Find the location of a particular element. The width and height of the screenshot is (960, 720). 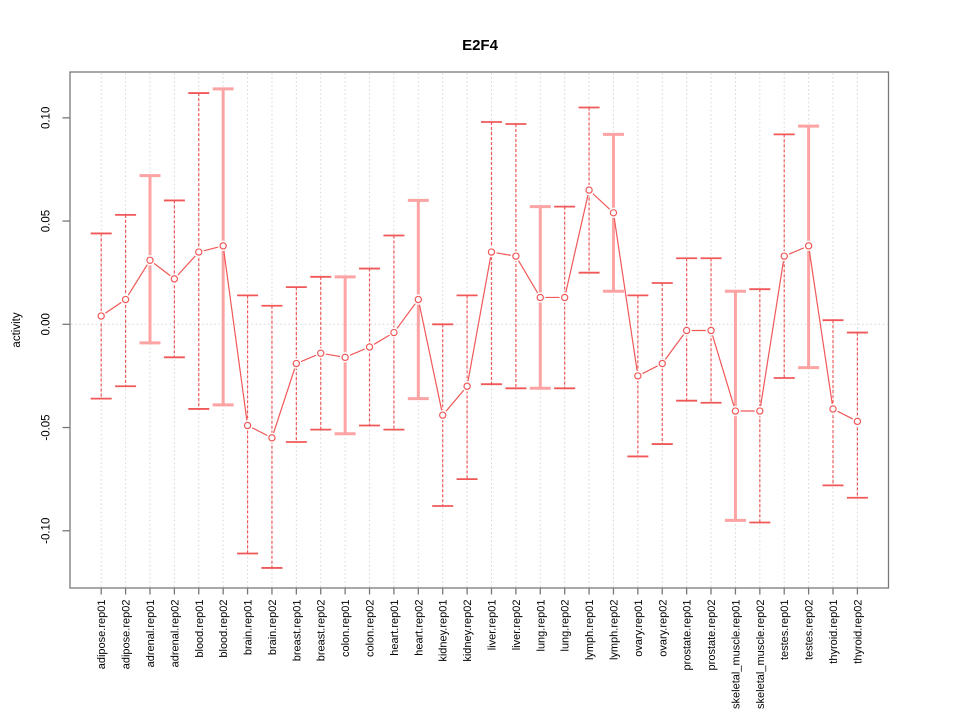

x-tick-label: kidney.rep02 is located at coordinates (468, 631).